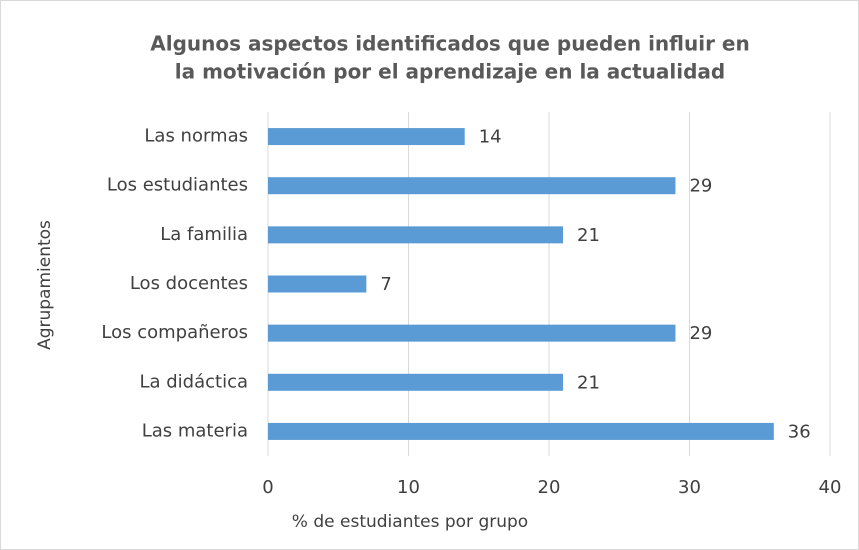 The width and height of the screenshot is (859, 550). Describe the element at coordinates (549, 487) in the screenshot. I see `x-tick-label: 20` at that location.